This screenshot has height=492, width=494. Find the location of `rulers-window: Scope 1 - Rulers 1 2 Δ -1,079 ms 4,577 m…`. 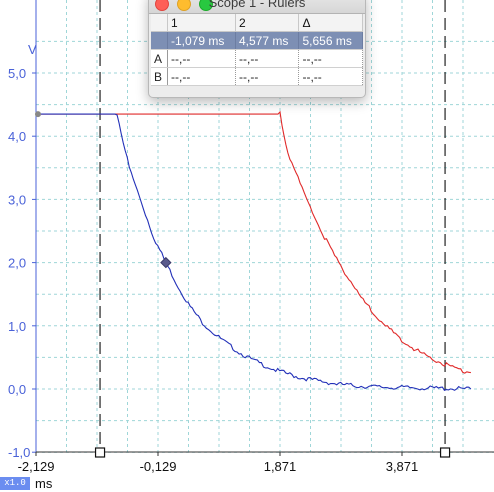

rulers-window: Scope 1 - Rulers 1 2 Δ -1,079 ms 4,577 m… is located at coordinates (257, 49).